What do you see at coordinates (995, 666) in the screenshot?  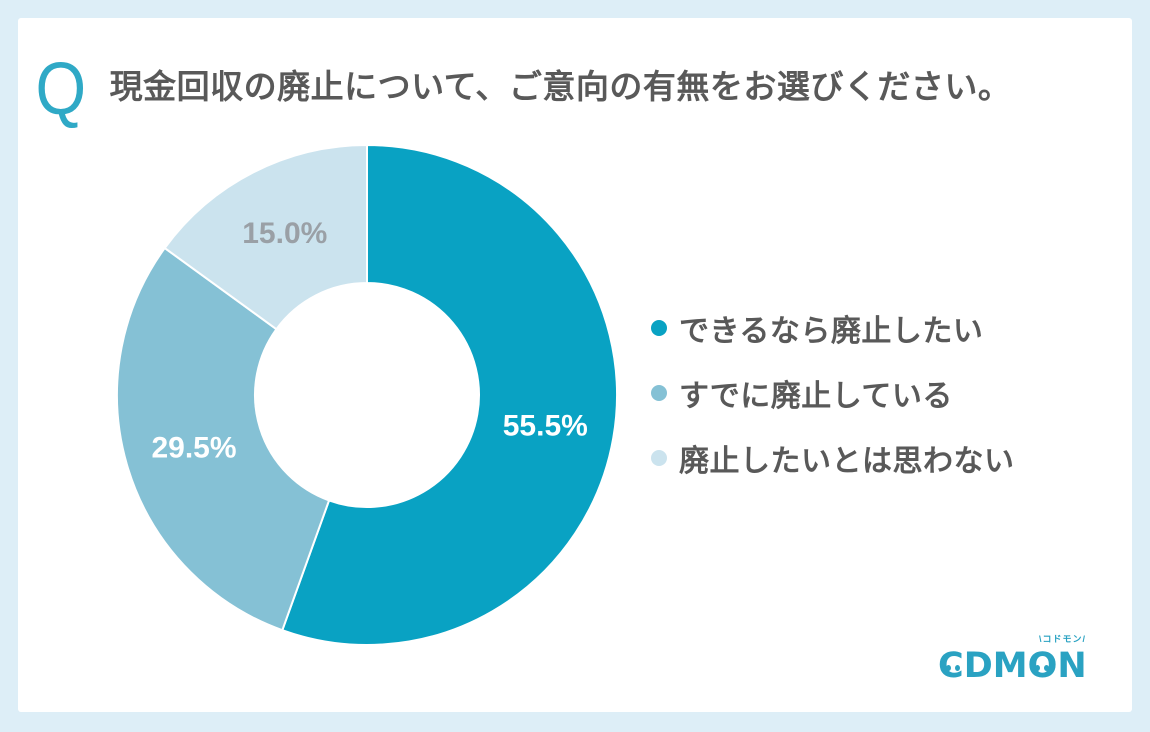 I see `logo-letters-dm: DM` at bounding box center [995, 666].